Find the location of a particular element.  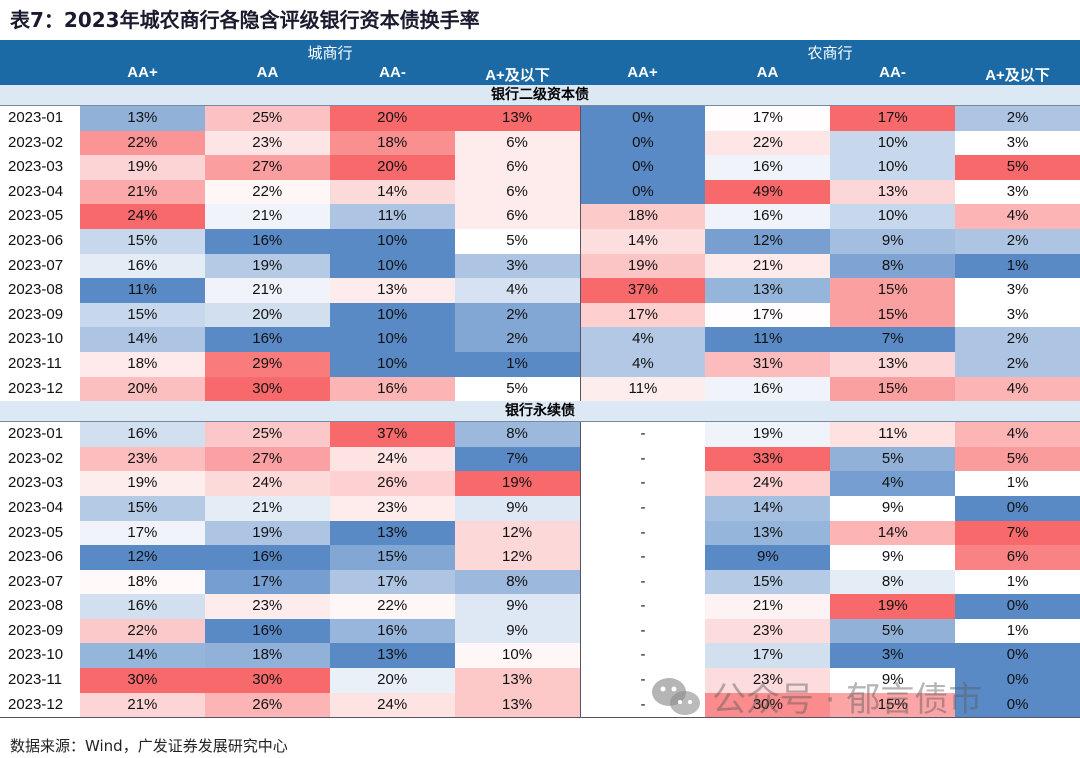

column-header: A+及以下 is located at coordinates (1017, 75).